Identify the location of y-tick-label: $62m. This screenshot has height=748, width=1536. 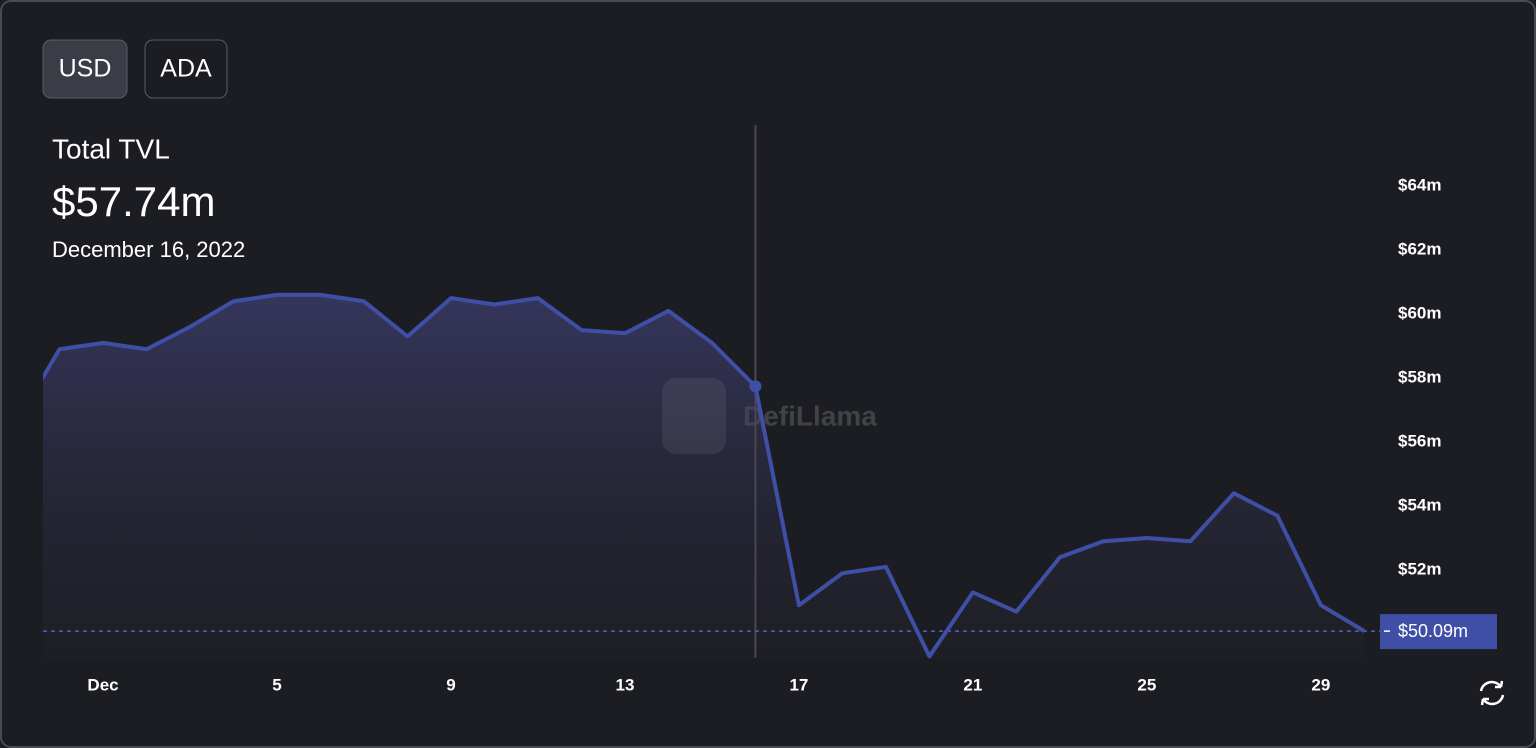
(1419, 249).